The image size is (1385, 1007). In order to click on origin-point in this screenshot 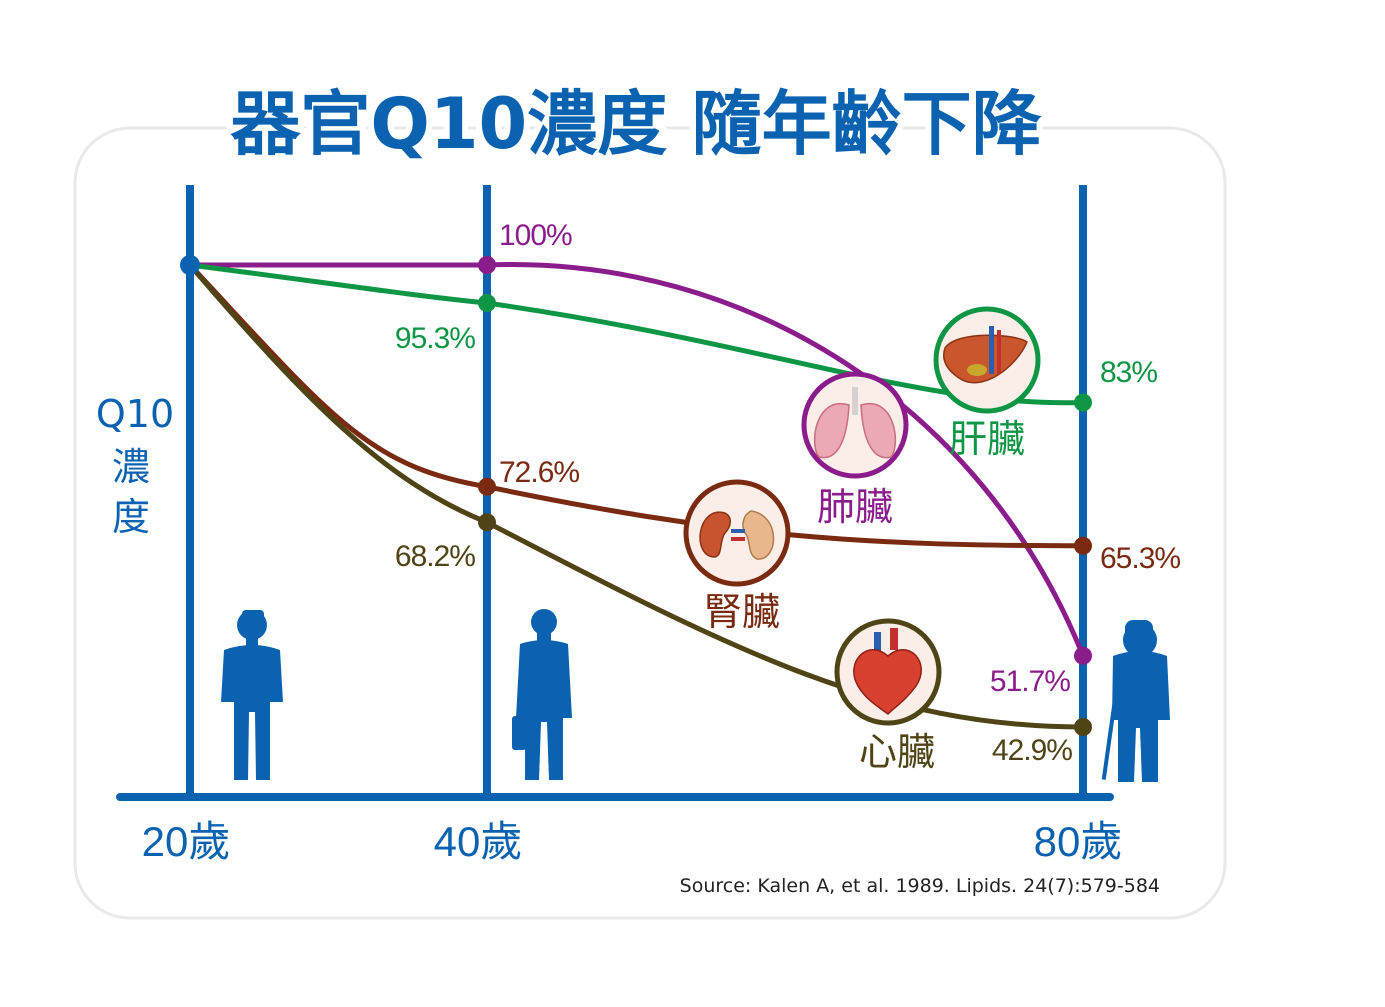, I will do `click(190, 265)`.